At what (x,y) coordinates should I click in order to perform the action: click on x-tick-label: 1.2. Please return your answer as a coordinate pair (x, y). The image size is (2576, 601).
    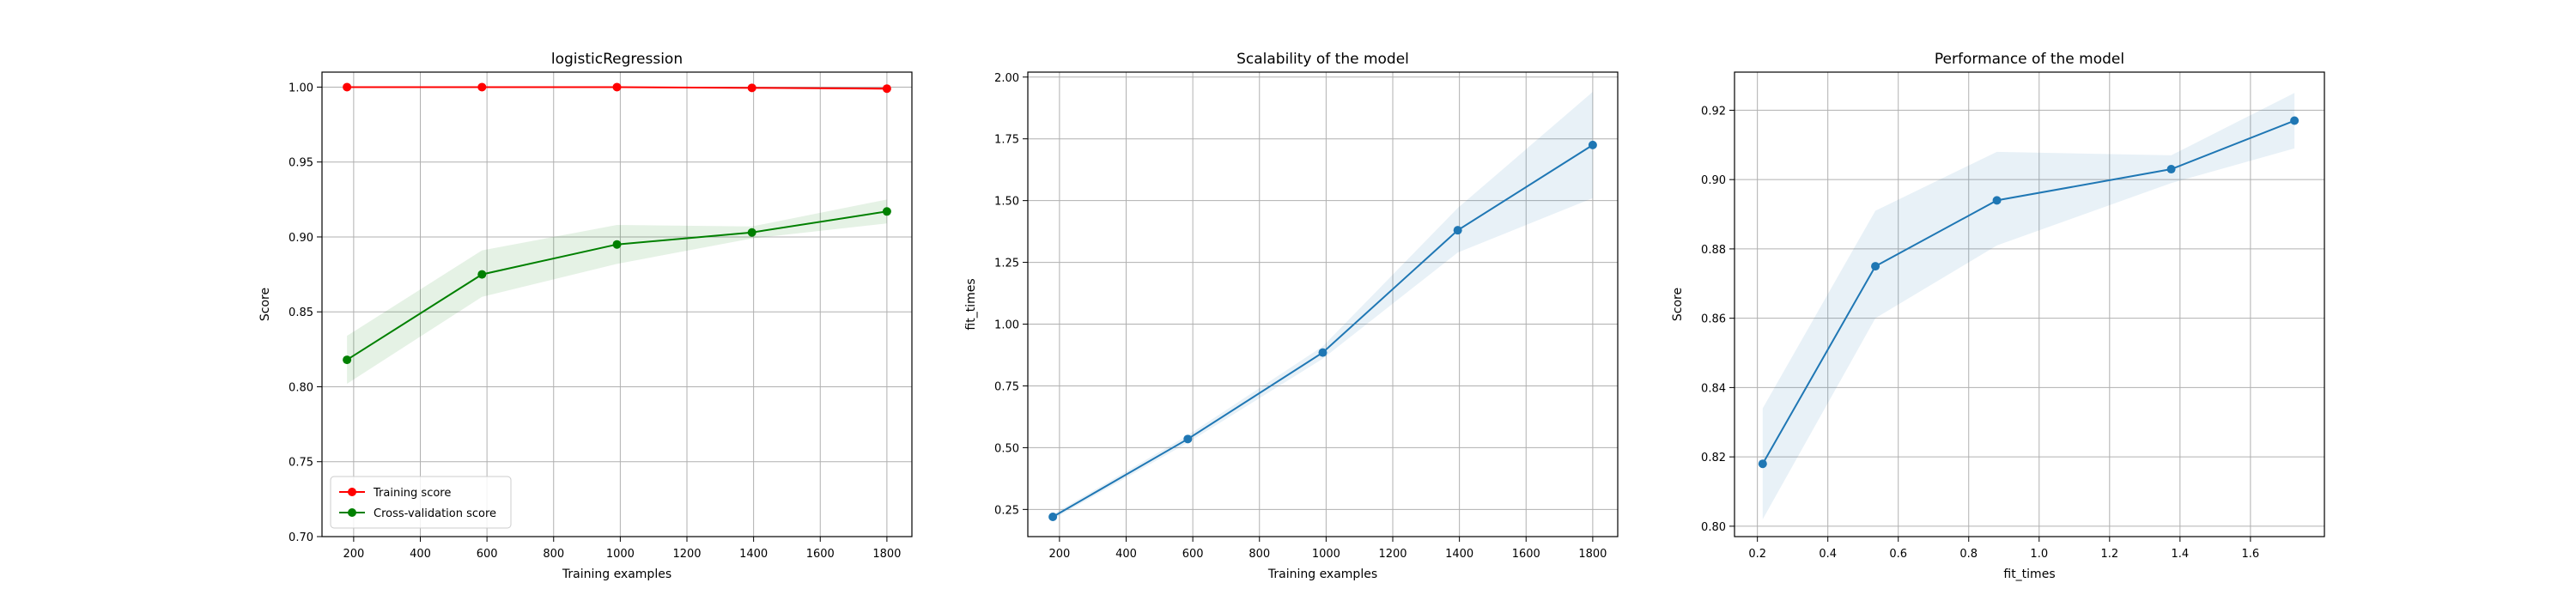
    Looking at the image, I should click on (2109, 554).